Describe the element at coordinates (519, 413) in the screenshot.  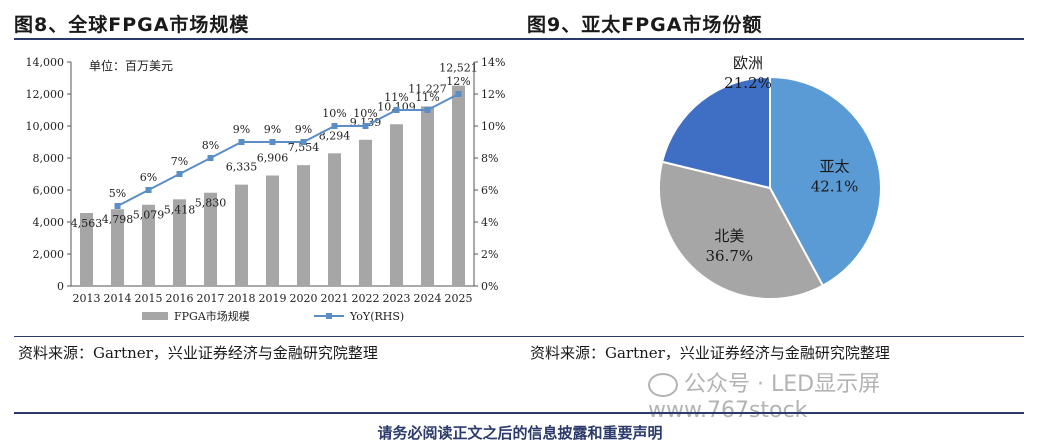
I see `footer-rule` at that location.